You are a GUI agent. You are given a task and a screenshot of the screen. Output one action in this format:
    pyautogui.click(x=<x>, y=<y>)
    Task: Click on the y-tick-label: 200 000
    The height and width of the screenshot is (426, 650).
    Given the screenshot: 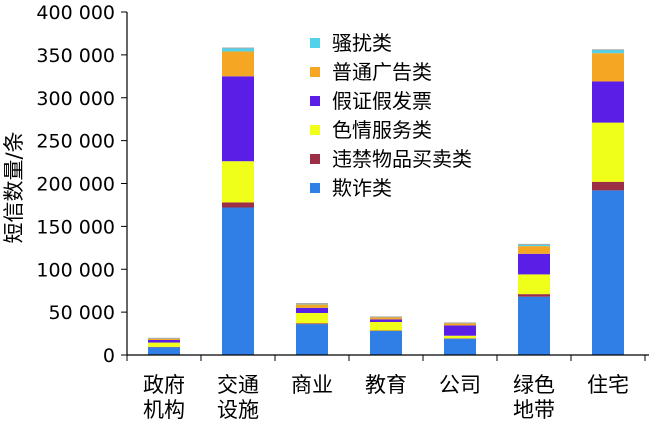 What is the action you would take?
    pyautogui.click(x=75, y=185)
    